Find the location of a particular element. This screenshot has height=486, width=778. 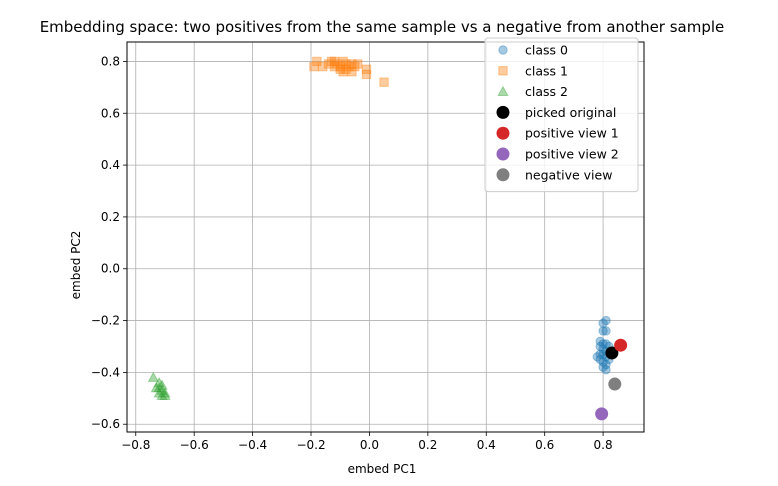

x-axis-label: embed PC1 is located at coordinates (382, 469).